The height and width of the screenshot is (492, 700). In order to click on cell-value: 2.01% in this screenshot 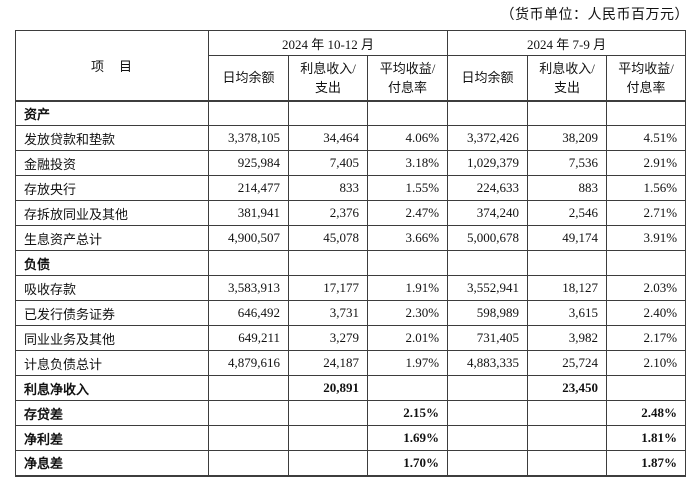, I will do `click(407, 338)`.